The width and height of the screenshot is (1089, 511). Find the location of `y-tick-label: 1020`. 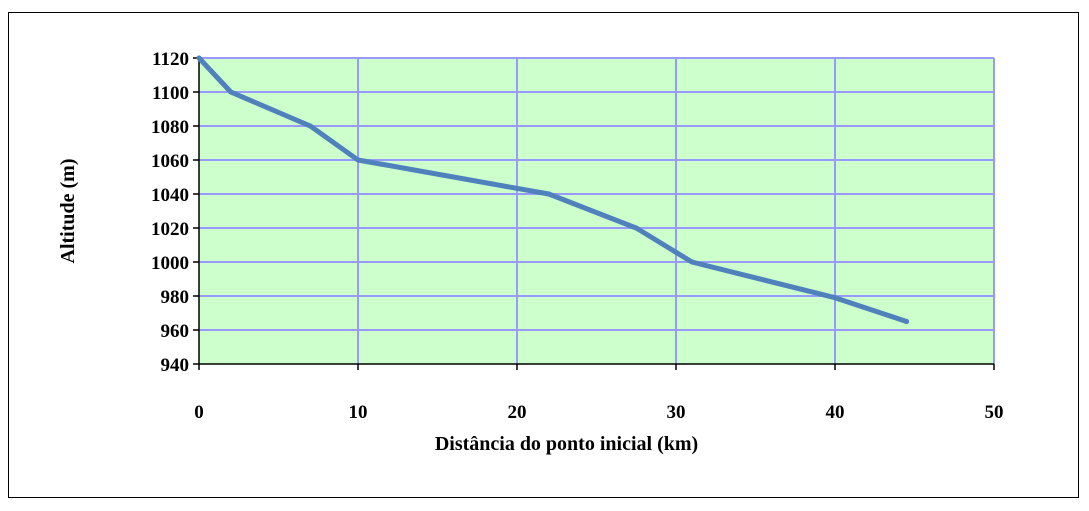

y-tick-label: 1020 is located at coordinates (170, 229).